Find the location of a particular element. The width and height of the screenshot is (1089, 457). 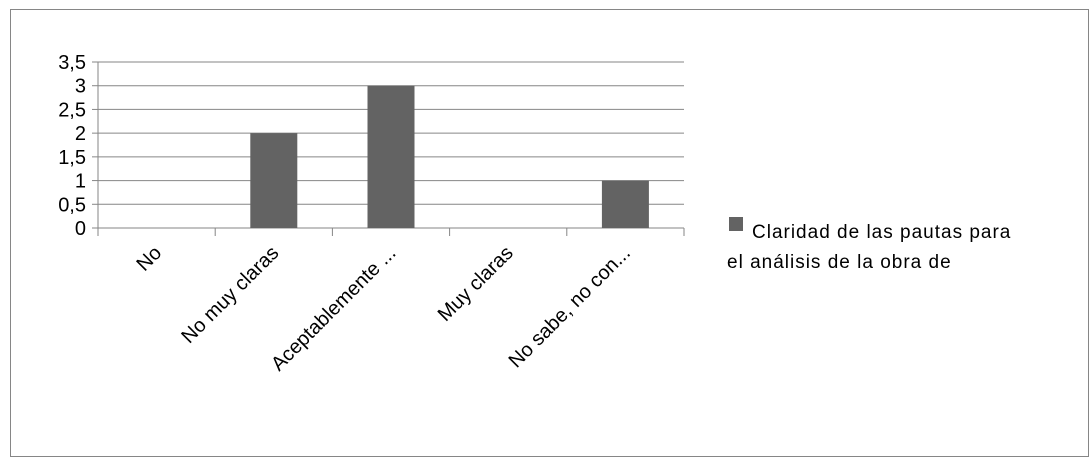

y-tick-labels: 00,511,522,533,5 is located at coordinates (72, 146).